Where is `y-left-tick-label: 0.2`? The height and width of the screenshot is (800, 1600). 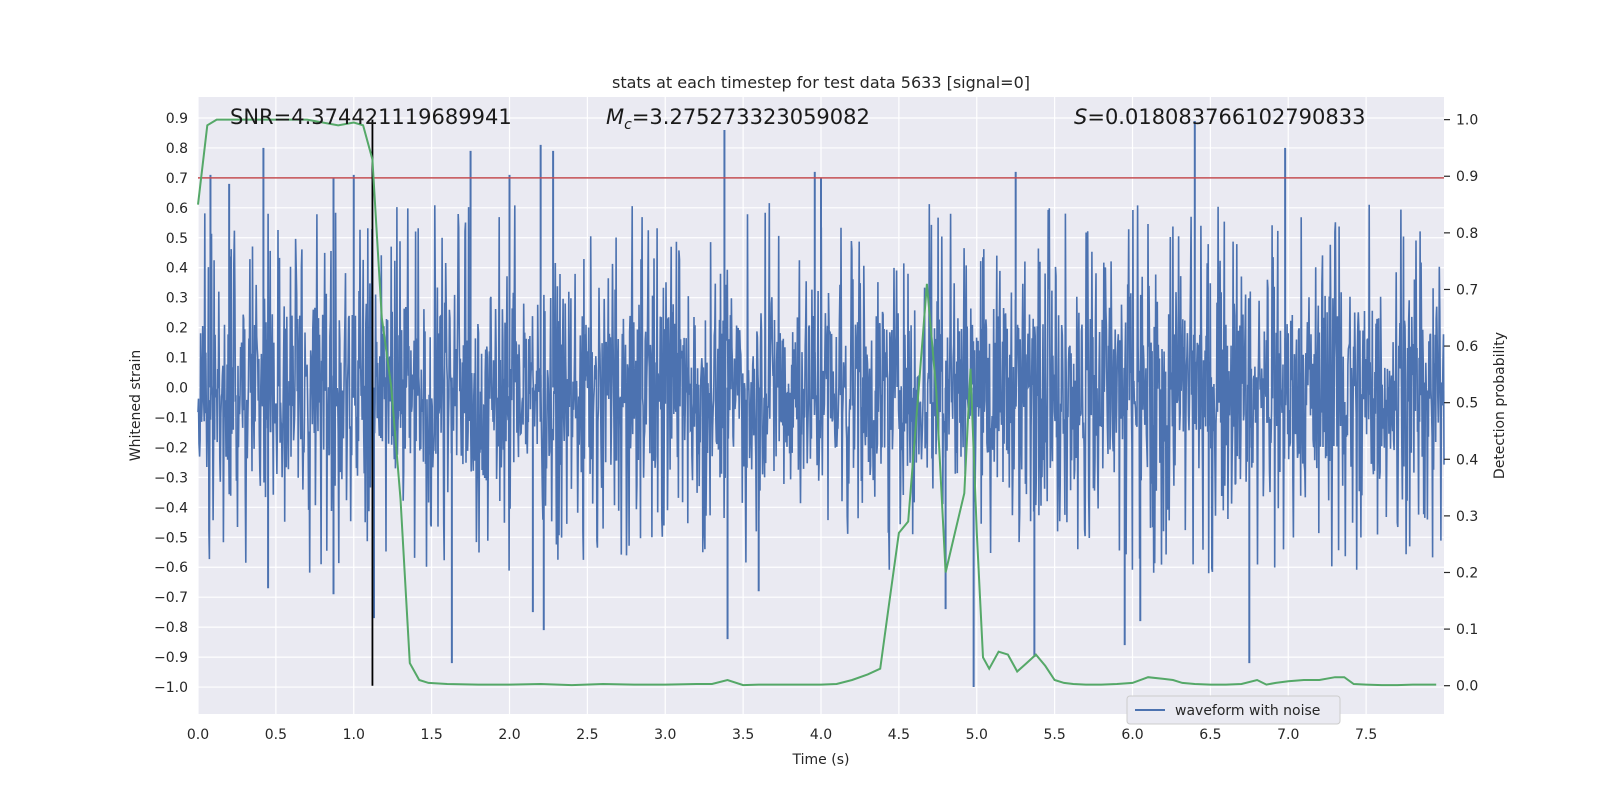
y-left-tick-label: 0.2 is located at coordinates (177, 329).